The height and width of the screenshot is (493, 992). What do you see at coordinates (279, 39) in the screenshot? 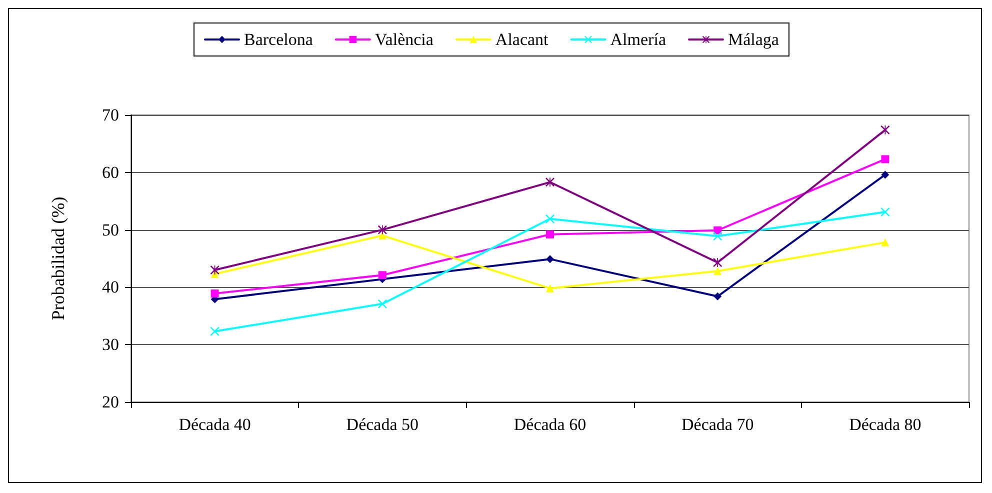
I see `legend-label: Barcelona` at bounding box center [279, 39].